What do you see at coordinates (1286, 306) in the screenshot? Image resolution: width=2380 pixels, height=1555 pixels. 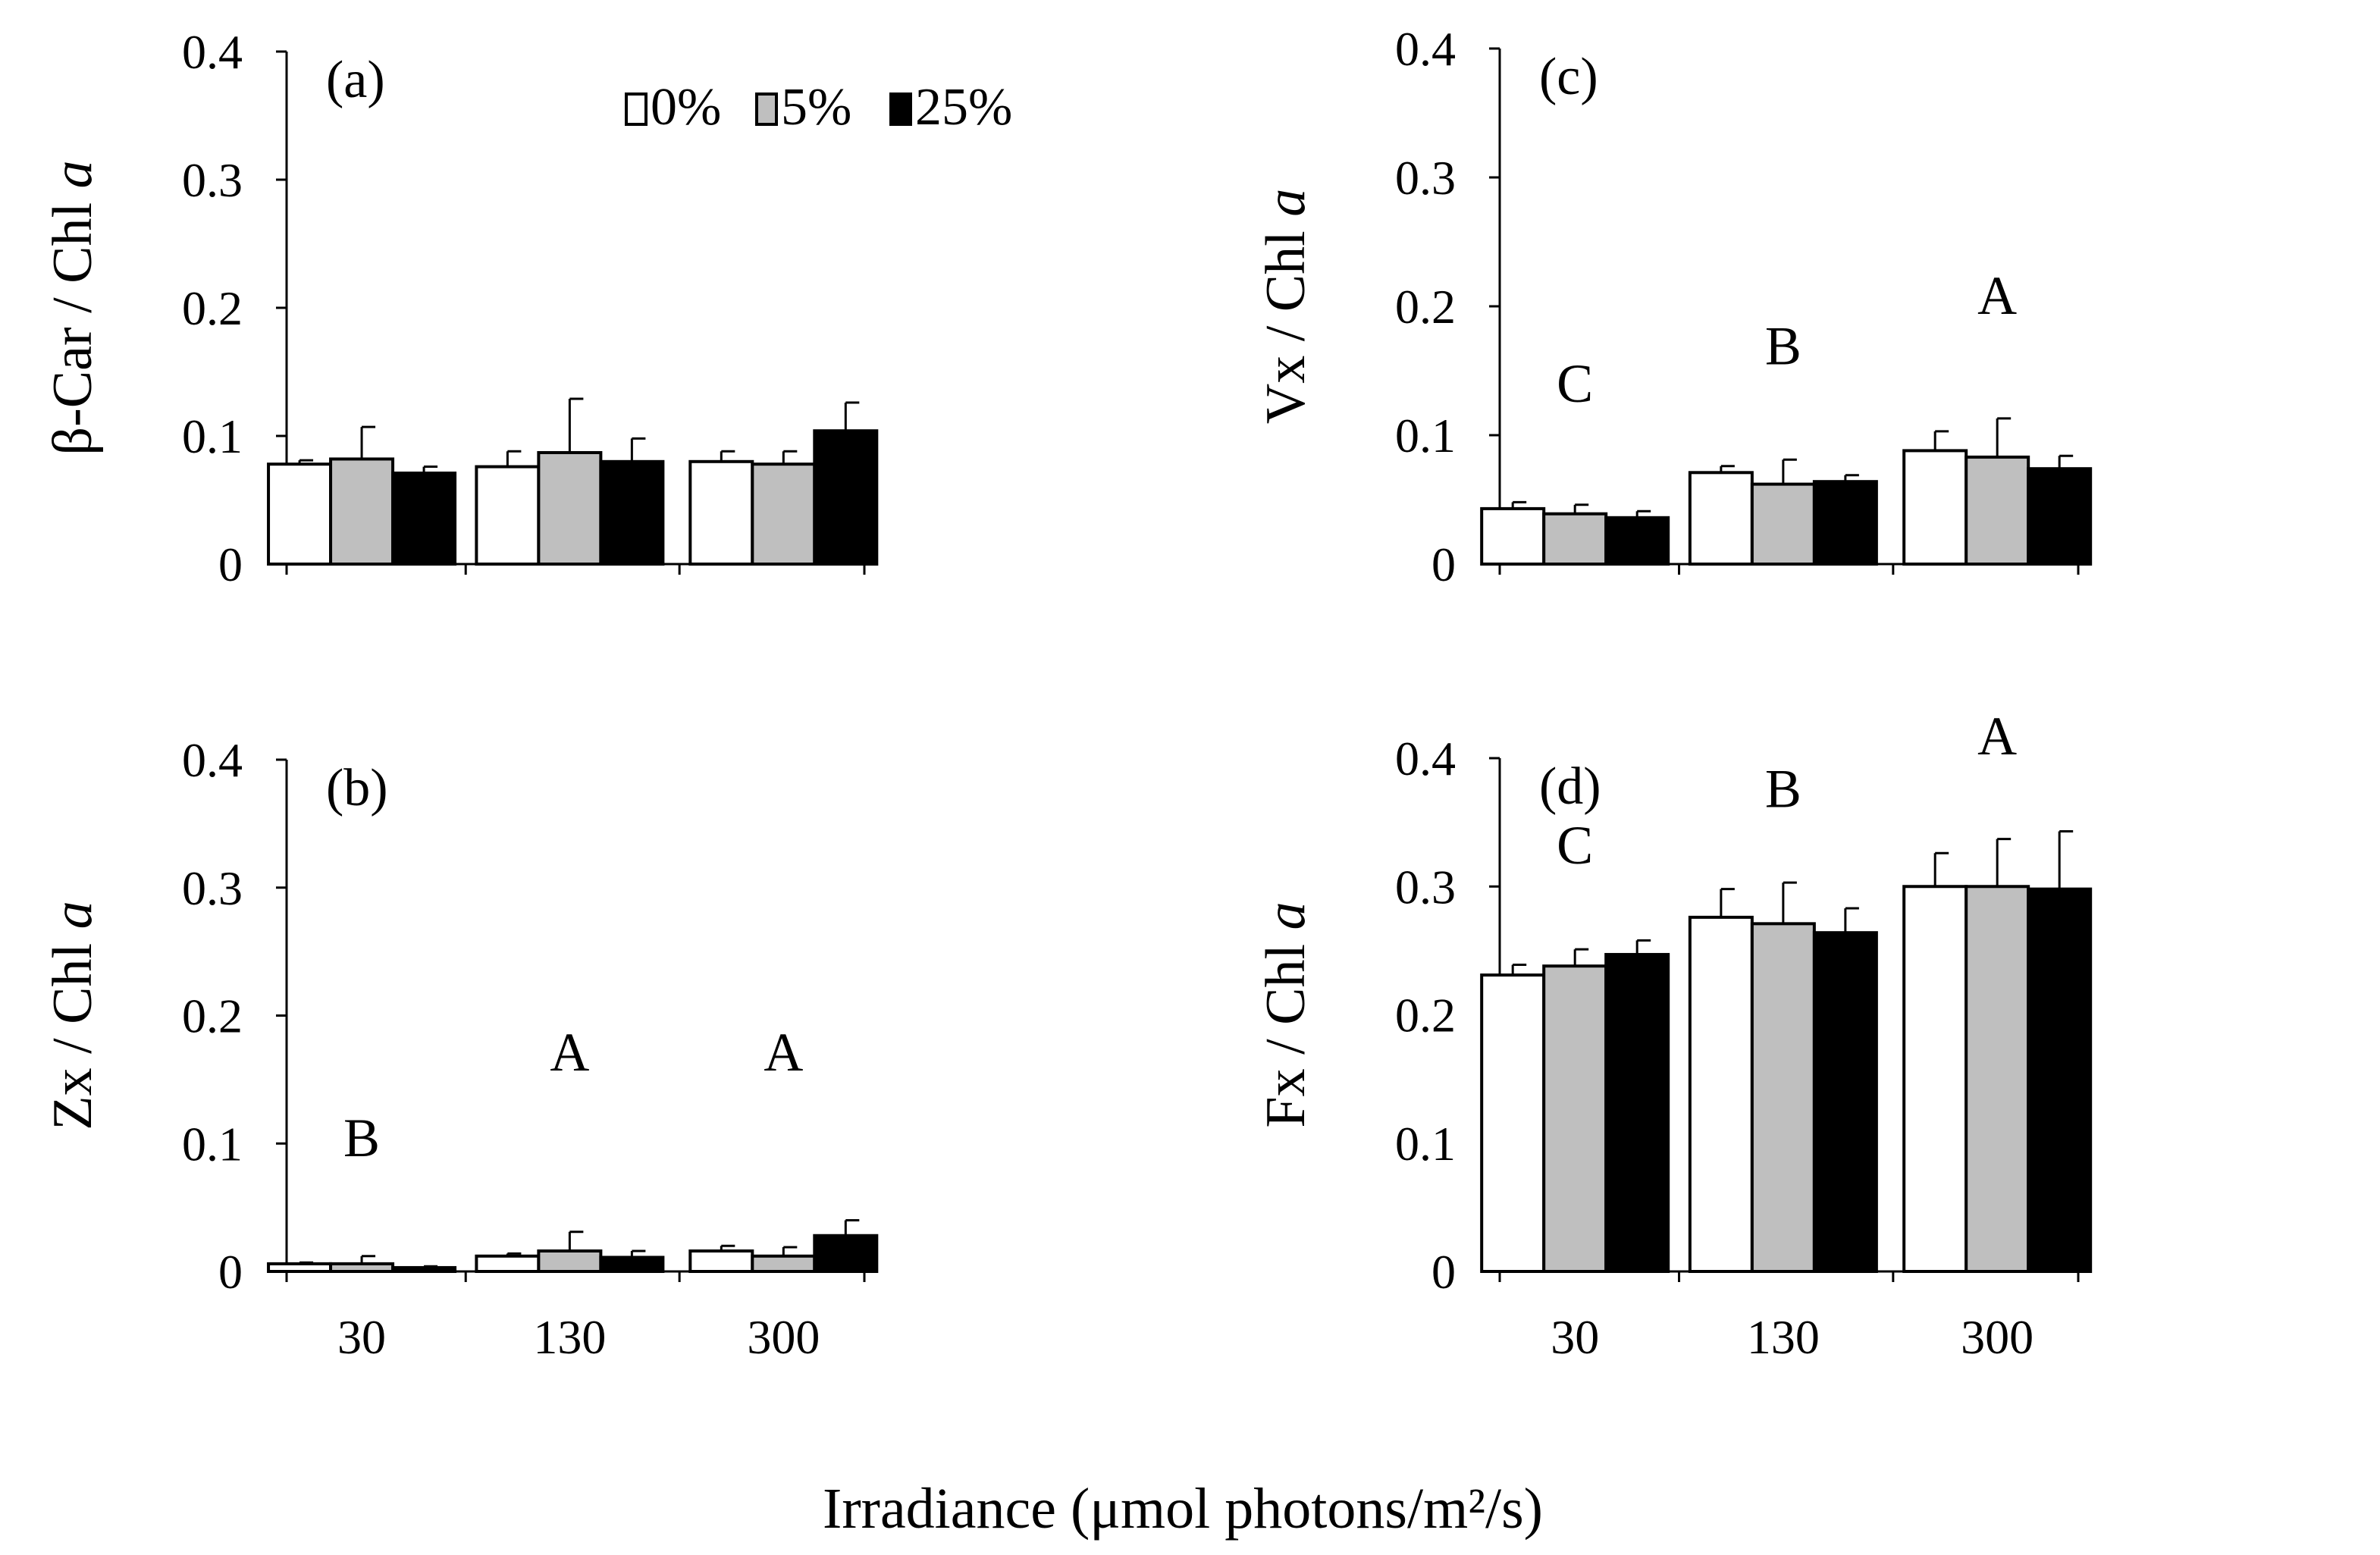 I see `y-axis-label: Vx / Chl a` at bounding box center [1286, 306].